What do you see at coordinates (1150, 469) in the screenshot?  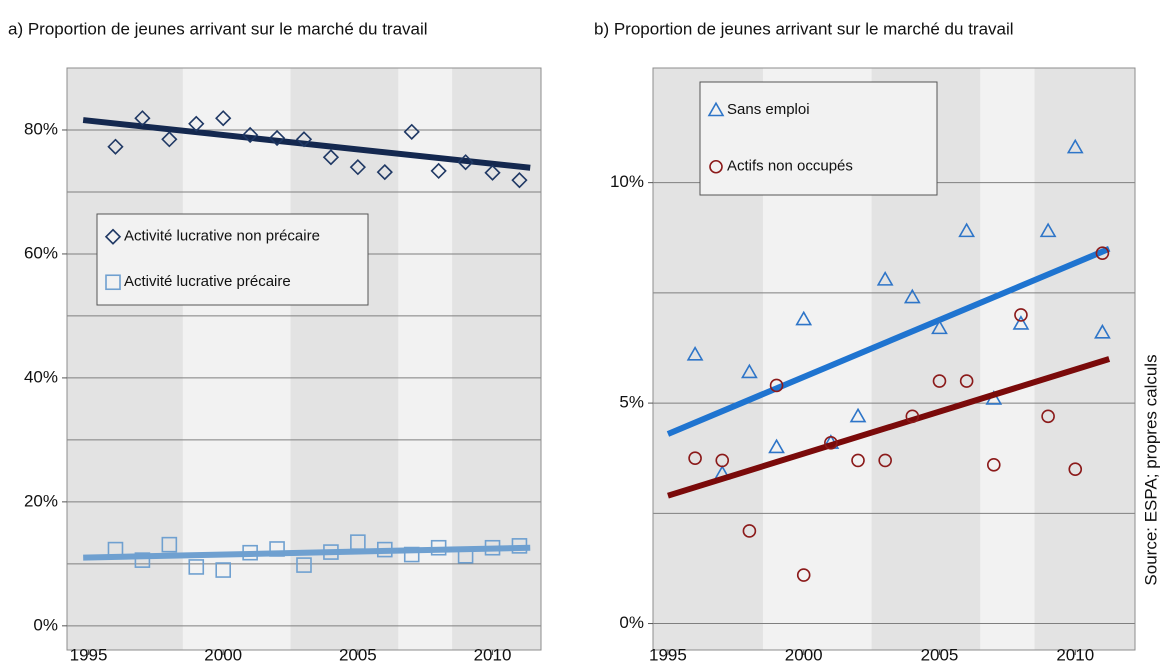 I see `source-note: Source: ESPA; propres calculs` at bounding box center [1150, 469].